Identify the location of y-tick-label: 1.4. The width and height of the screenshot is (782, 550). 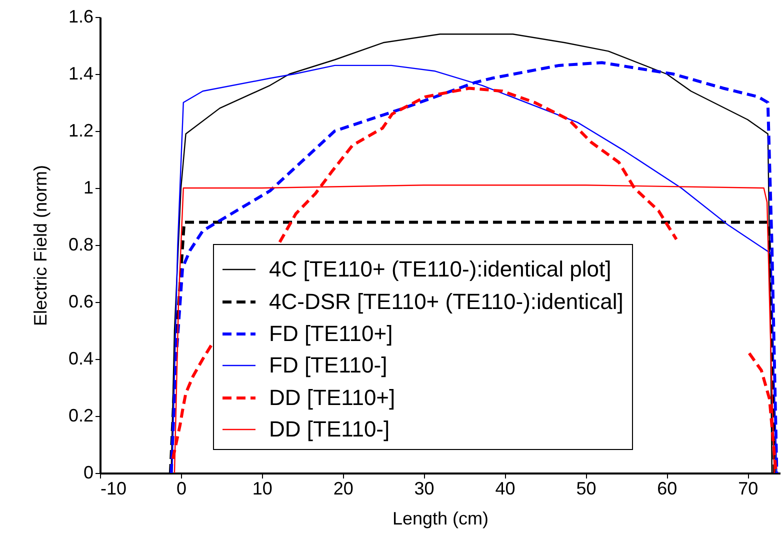
(81, 74).